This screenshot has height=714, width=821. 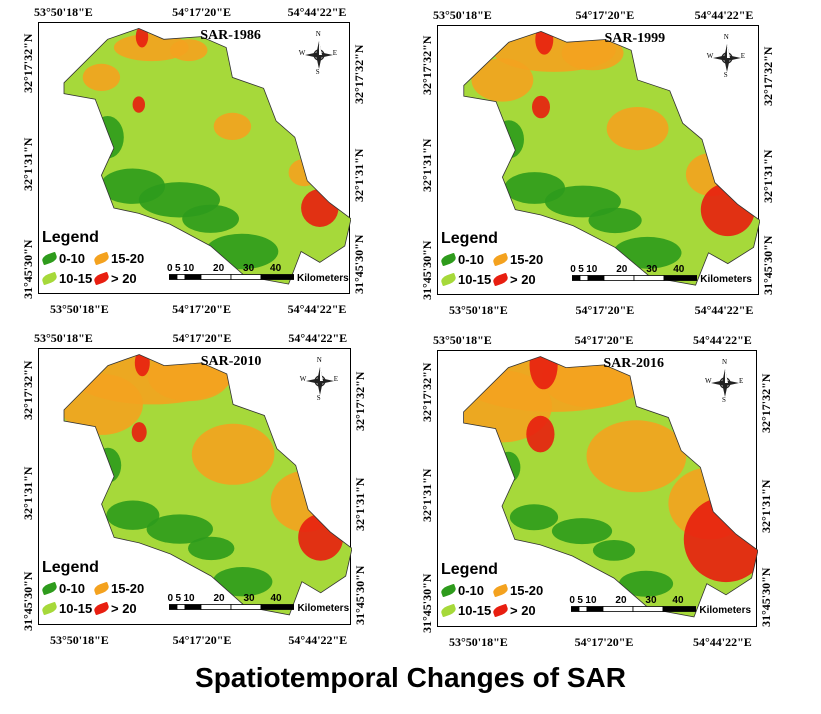 What do you see at coordinates (427, 65) in the screenshot?
I see `latitude-label-left: 32°17'32"N` at bounding box center [427, 65].